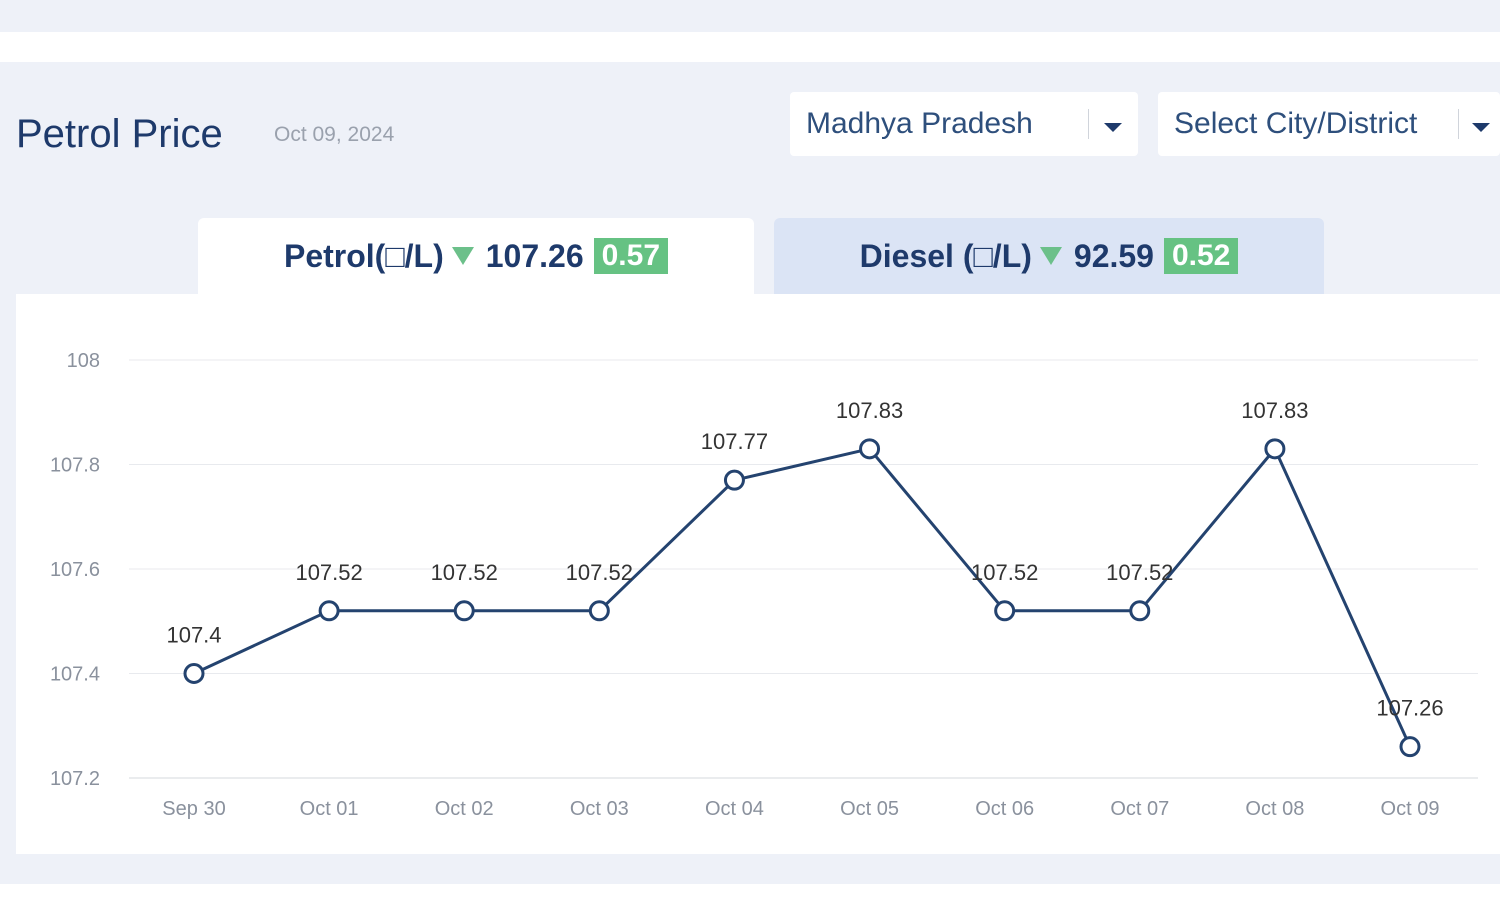  What do you see at coordinates (329, 809) in the screenshot?
I see `x-tick-label: Oct 01` at bounding box center [329, 809].